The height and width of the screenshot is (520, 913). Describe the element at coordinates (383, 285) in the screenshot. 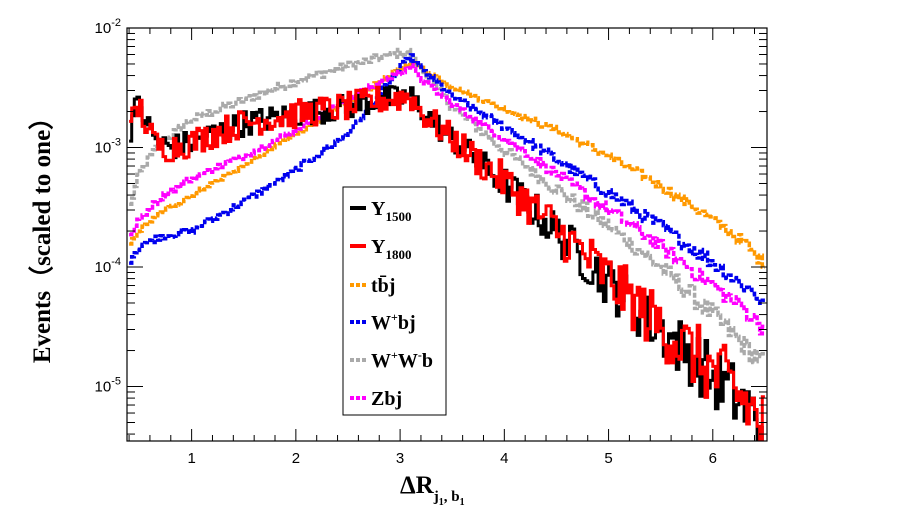

I see `legend-label-2: tb̄j` at that location.